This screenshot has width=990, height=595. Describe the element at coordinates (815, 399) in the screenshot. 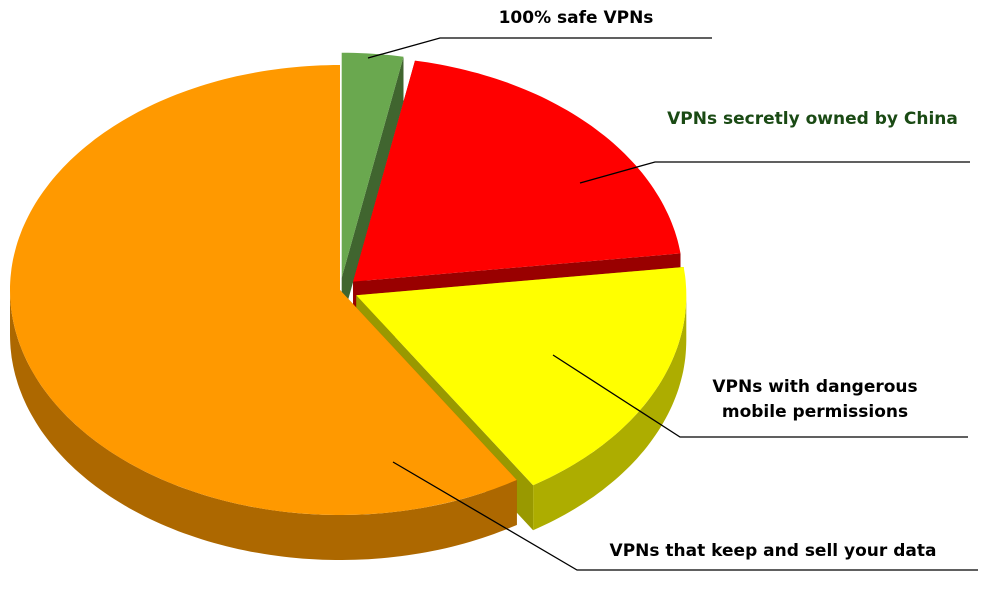

I see `slice-label: VPNs with dangerous mobile permissions` at that location.